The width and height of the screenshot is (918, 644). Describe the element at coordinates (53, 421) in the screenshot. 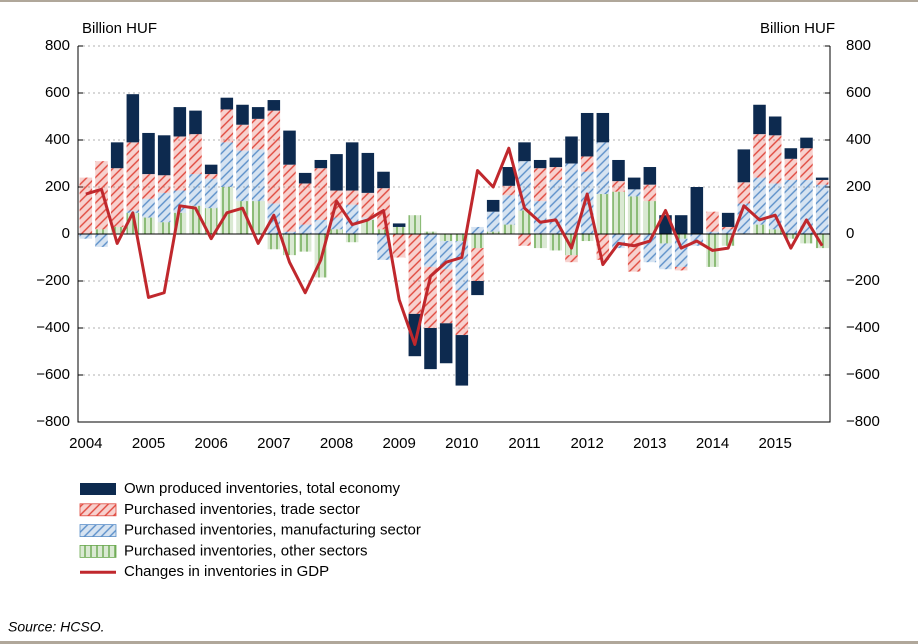

I see `y-tick-label: −800` at that location.